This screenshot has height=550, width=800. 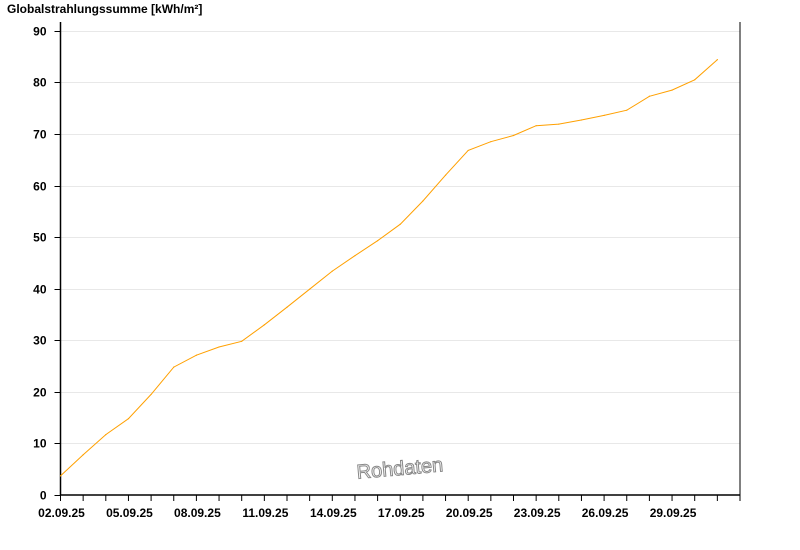 I want to click on y-tick-label: 30, so click(x=40, y=341).